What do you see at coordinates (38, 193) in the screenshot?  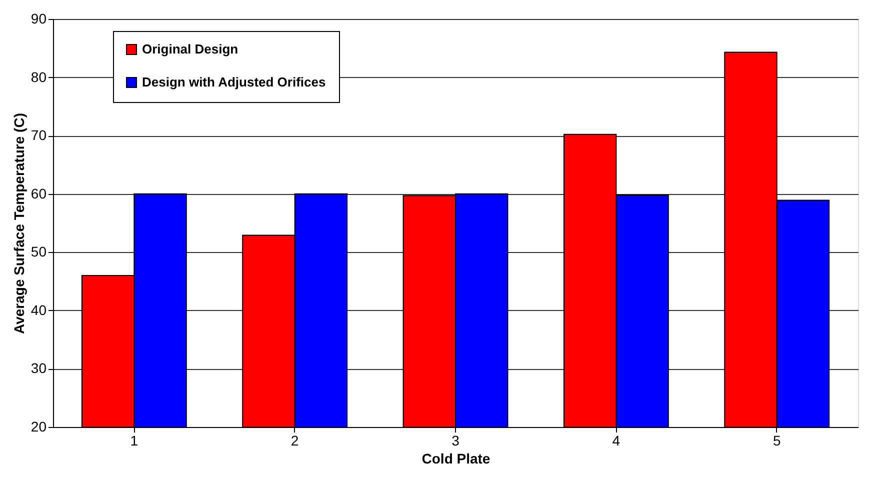 I see `y-tick-label: 60` at bounding box center [38, 193].